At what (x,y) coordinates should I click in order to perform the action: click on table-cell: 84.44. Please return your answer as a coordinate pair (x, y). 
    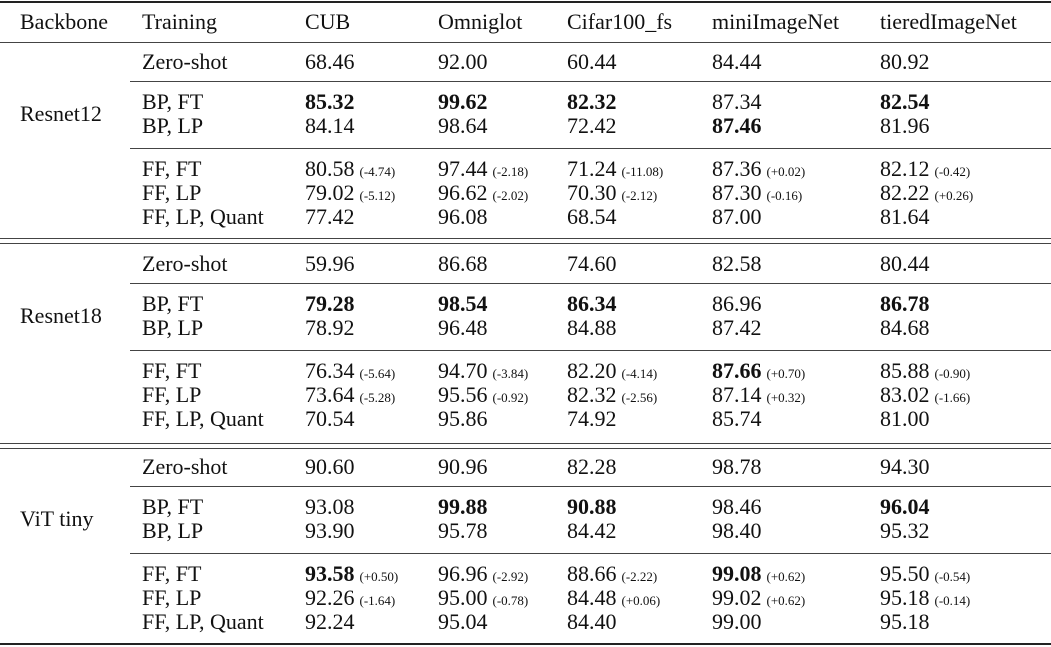
    Looking at the image, I should click on (737, 62).